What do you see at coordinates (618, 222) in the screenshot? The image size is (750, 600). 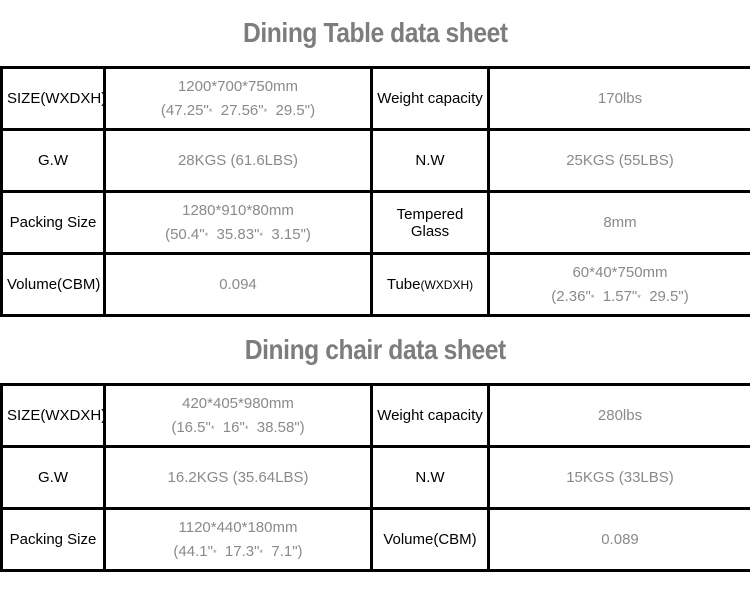 I see `value-cell-tempered-glass: 8mm` at bounding box center [618, 222].